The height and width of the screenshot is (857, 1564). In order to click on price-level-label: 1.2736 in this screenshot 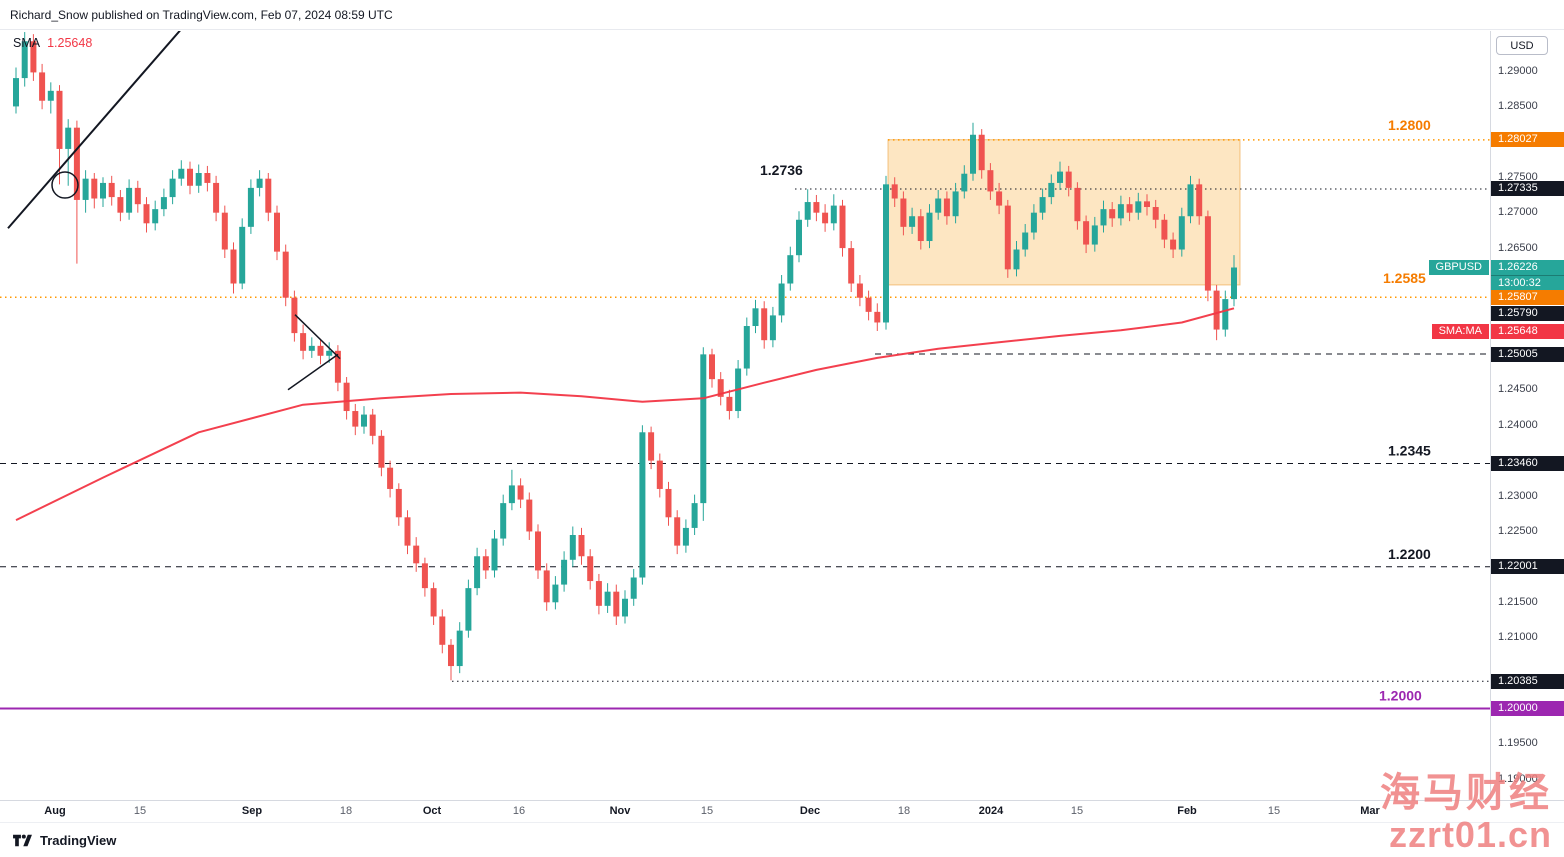, I will do `click(781, 170)`.